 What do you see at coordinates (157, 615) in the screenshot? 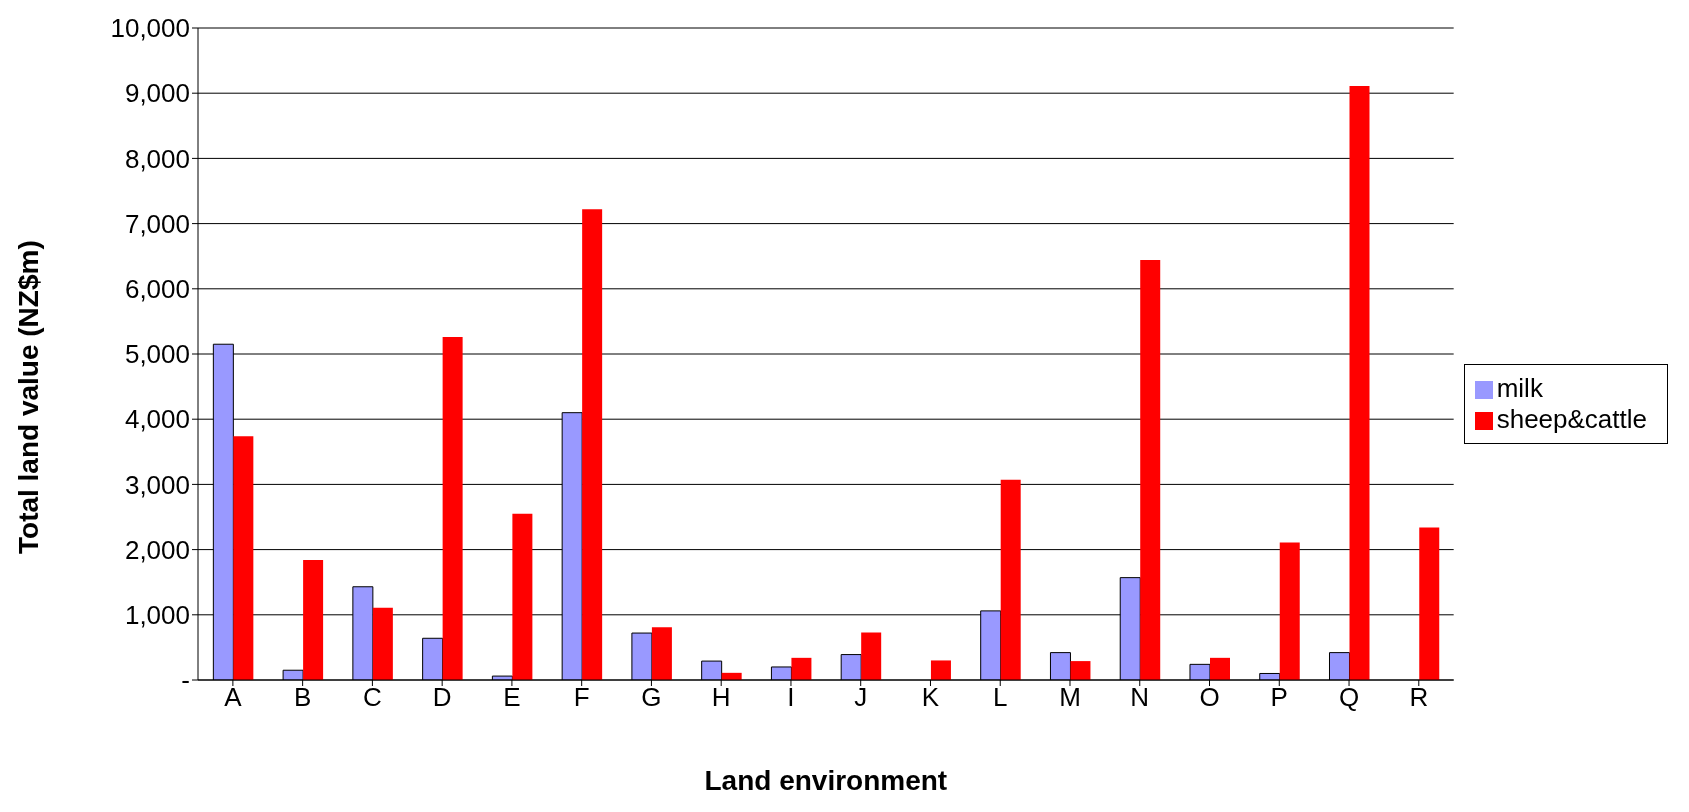
I see `y-tick-label: 1,000` at bounding box center [157, 615].